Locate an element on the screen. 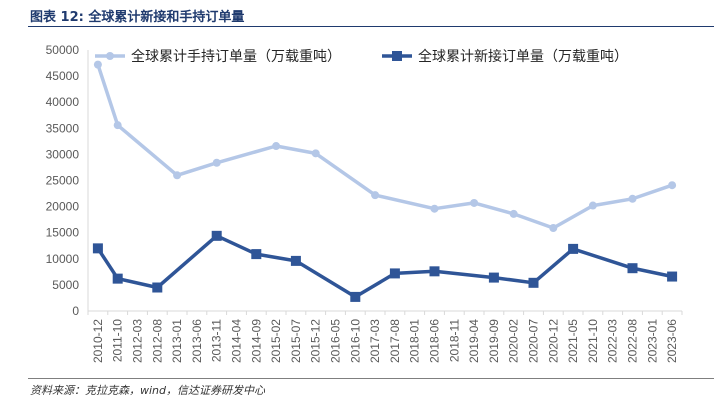 The image size is (722, 402). y-tick-label: 45000 is located at coordinates (63, 76).